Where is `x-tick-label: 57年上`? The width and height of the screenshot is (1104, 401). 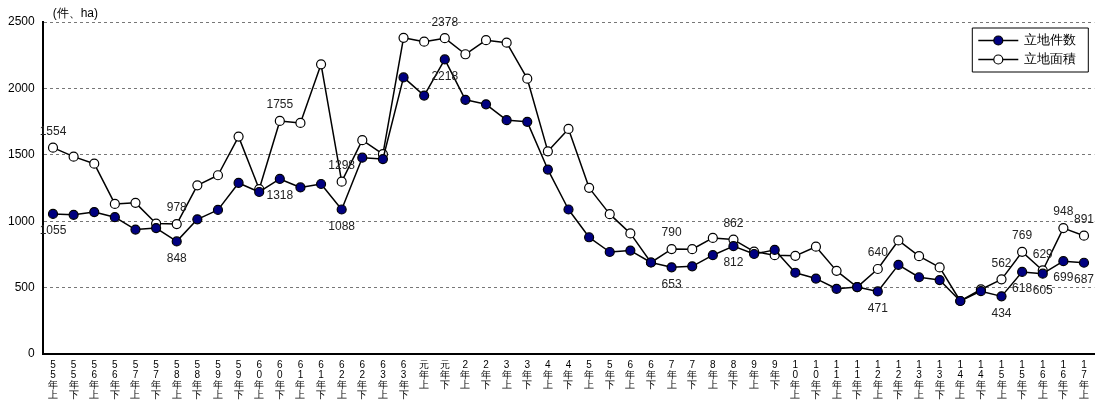 x-tick-label: 57年上 is located at coordinates (135, 379).